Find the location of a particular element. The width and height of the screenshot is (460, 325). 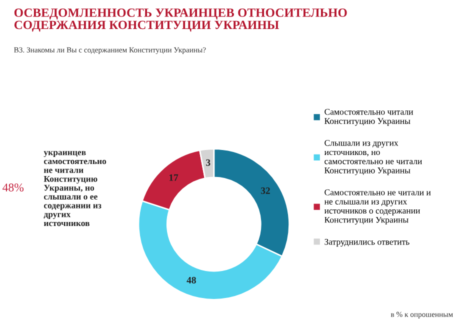

legend-label: Самостоятельно не читали и не слышали из других источников о содержании Конституции Украины is located at coordinates (377, 207).